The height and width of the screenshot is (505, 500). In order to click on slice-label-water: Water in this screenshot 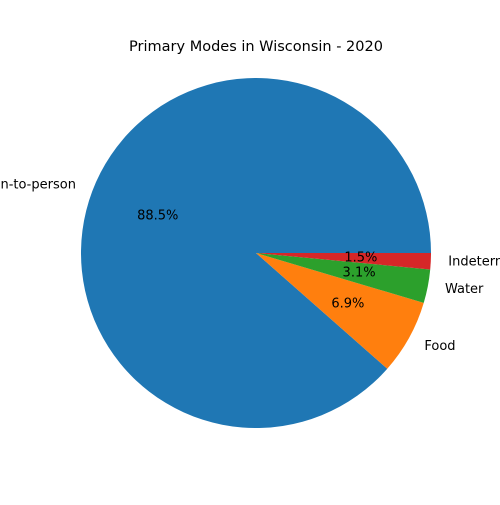, I will do `click(464, 289)`.